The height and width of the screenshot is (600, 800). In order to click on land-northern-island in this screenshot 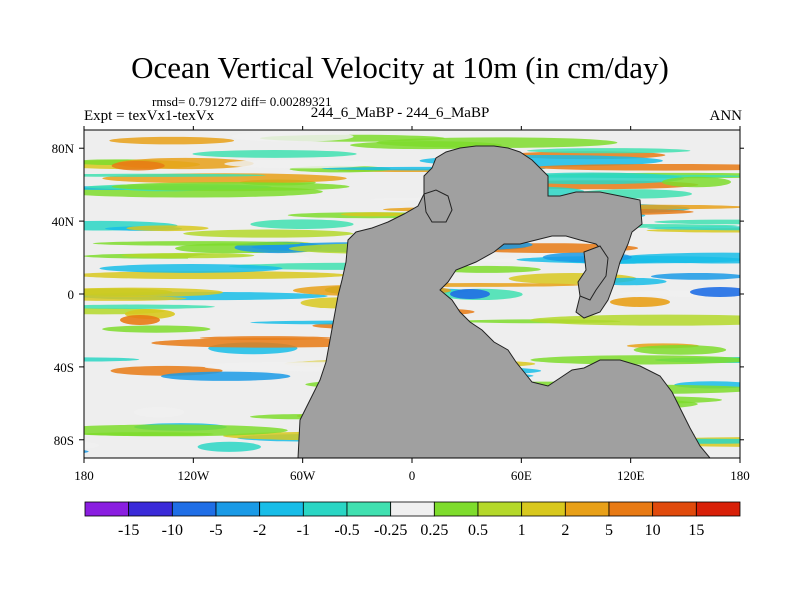, I will do `click(438, 206)`.